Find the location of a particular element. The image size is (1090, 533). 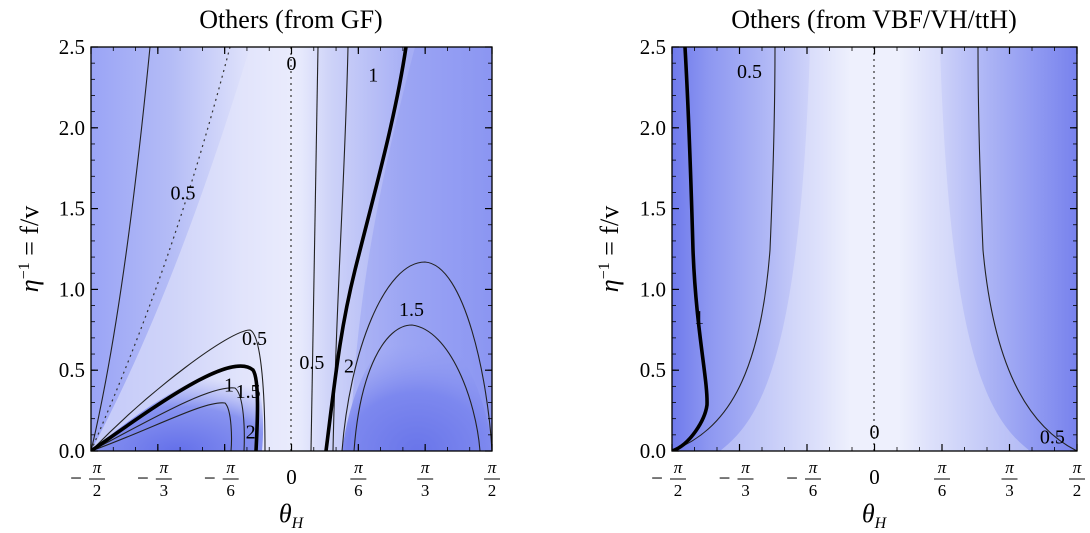

x-axis-label-left: θH is located at coordinates (292, 515).